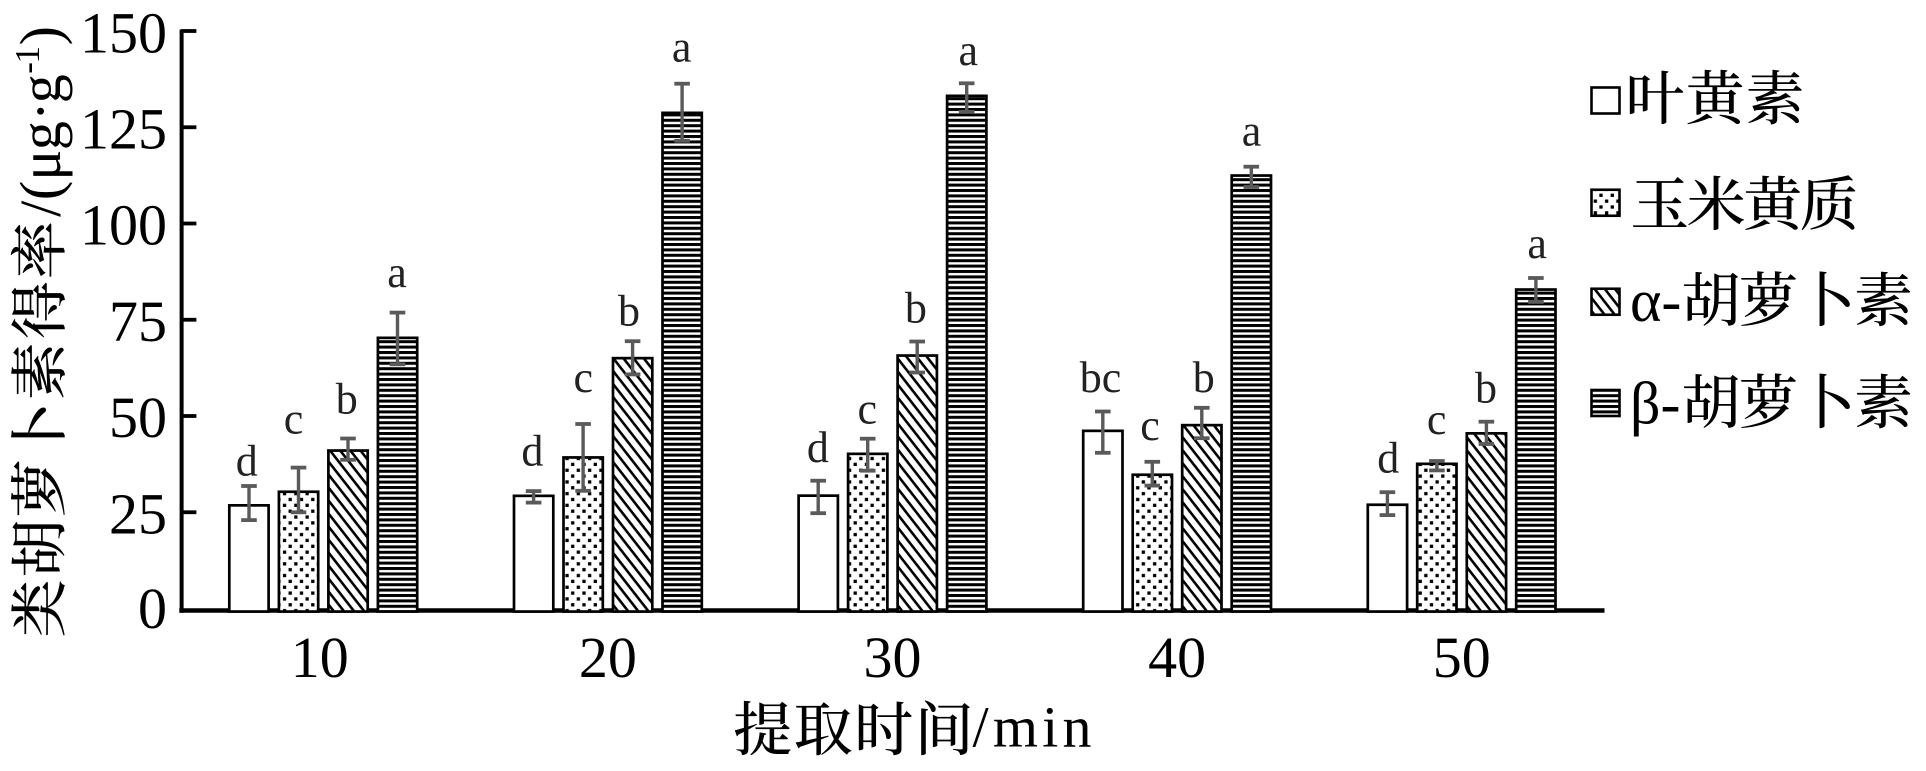 This screenshot has width=1926, height=771. What do you see at coordinates (123, 225) in the screenshot?
I see `svg-text: 100` at bounding box center [123, 225].